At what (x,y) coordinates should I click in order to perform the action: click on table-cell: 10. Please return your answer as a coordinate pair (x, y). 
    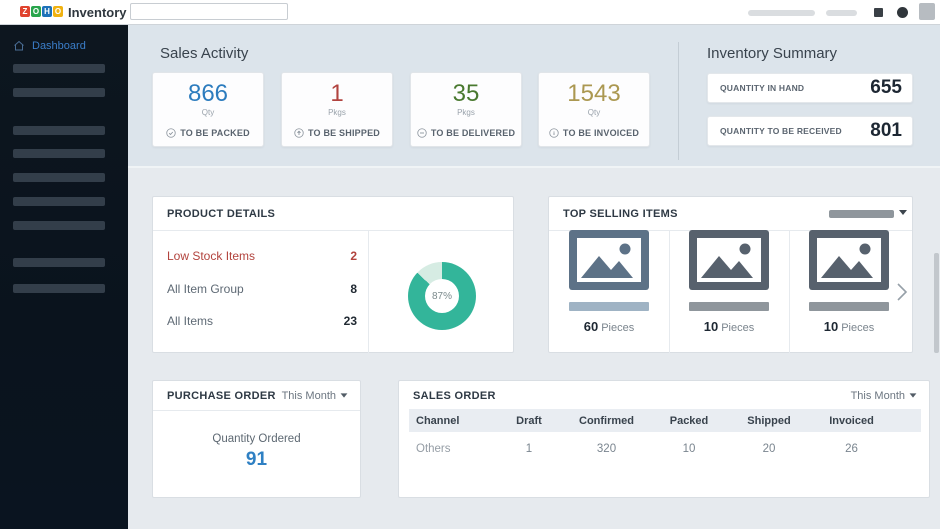
    Looking at the image, I should click on (689, 449).